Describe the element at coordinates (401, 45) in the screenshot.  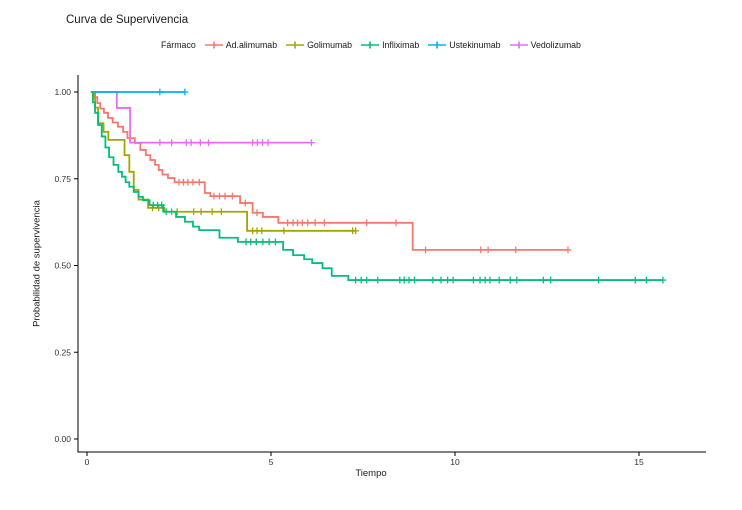
I see `legend-label: Infliximab` at that location.